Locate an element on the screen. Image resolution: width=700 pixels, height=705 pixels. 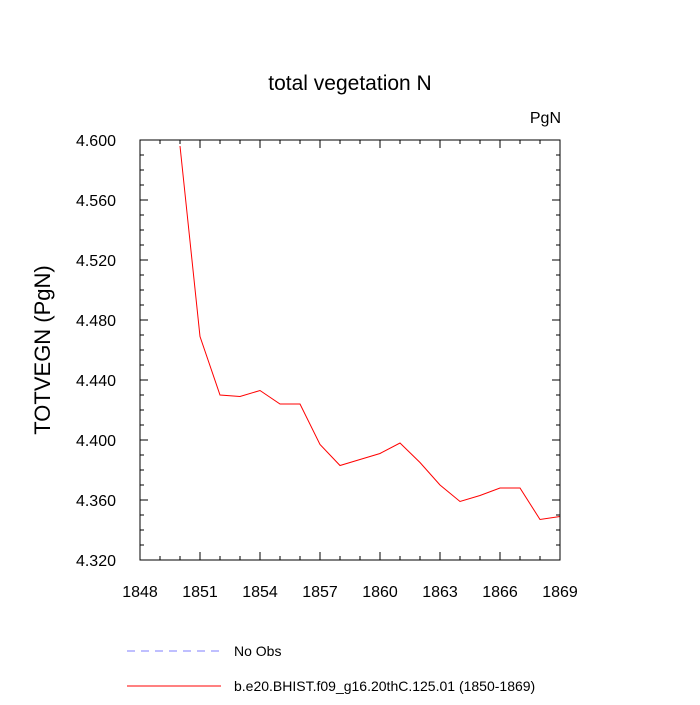
y-tick-label: 4.560 is located at coordinates (96, 201).